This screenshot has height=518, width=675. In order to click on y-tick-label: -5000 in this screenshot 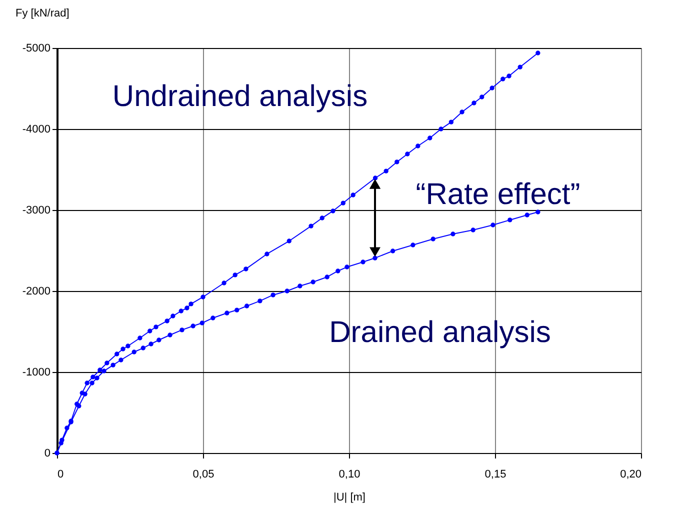, I will do `click(36, 48)`.